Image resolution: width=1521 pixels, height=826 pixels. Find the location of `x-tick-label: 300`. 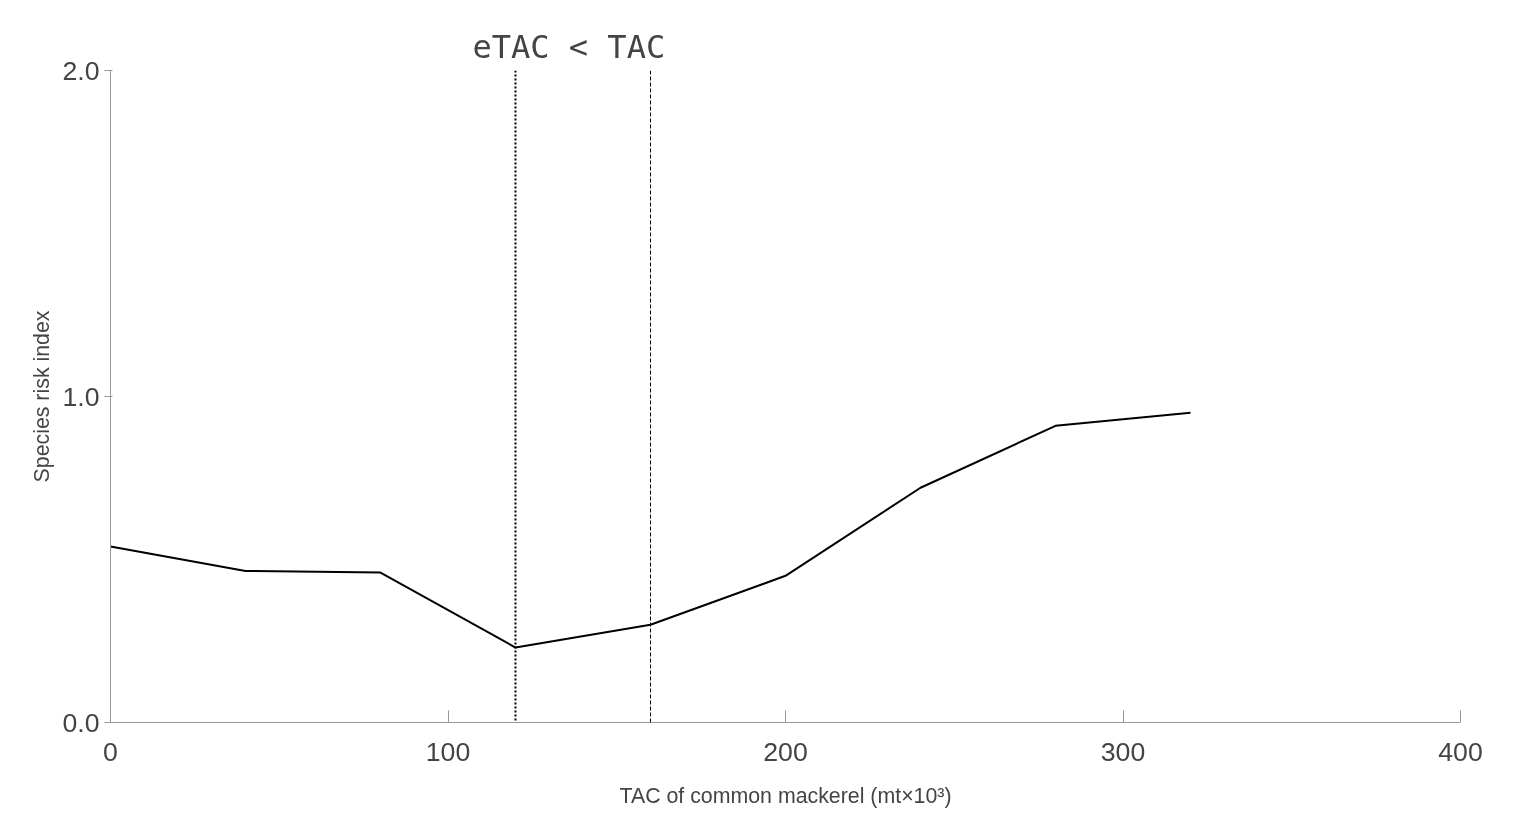

x-tick-label: 300 is located at coordinates (1123, 751).